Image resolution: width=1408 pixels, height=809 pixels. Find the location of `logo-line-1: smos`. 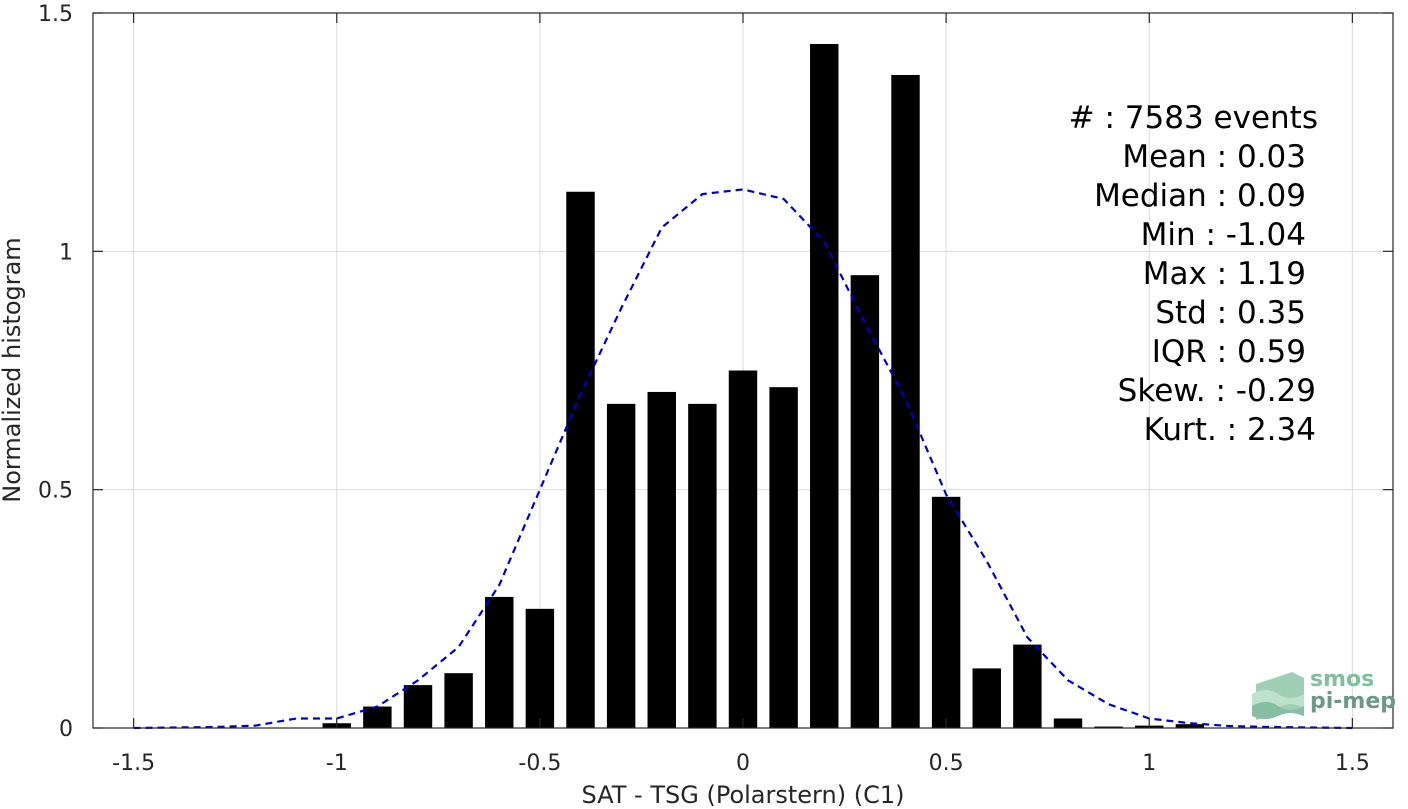

logo-line-1: smos is located at coordinates (1342, 679).